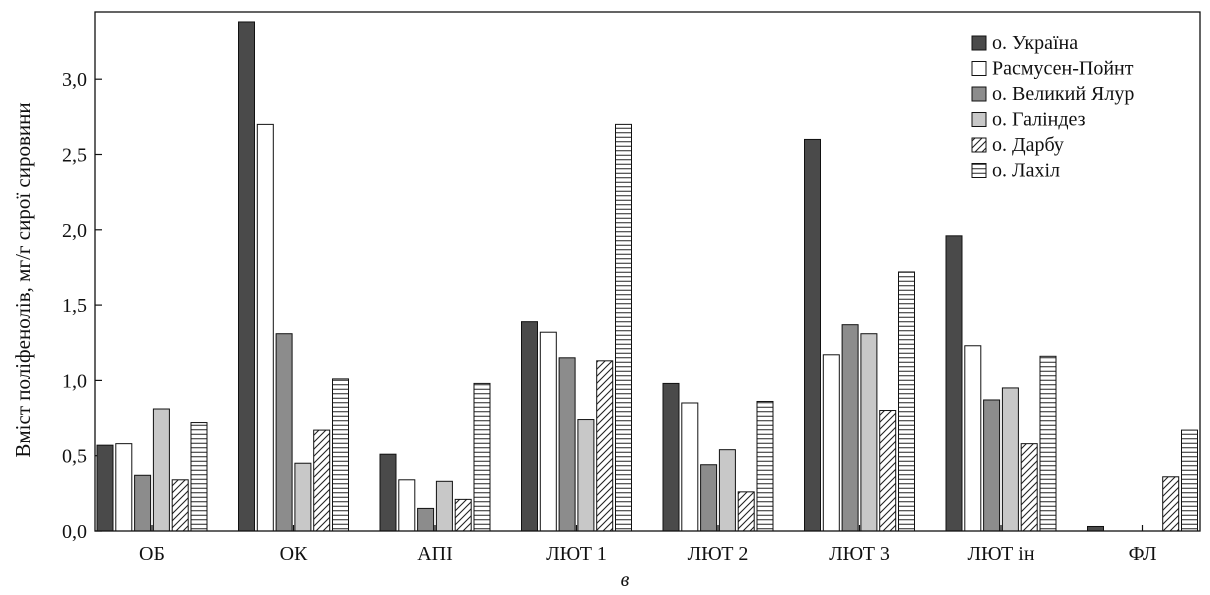  I want to click on y-axis-title: Вміст поліфенолів, мг/г сирої сировини, so click(23, 279).